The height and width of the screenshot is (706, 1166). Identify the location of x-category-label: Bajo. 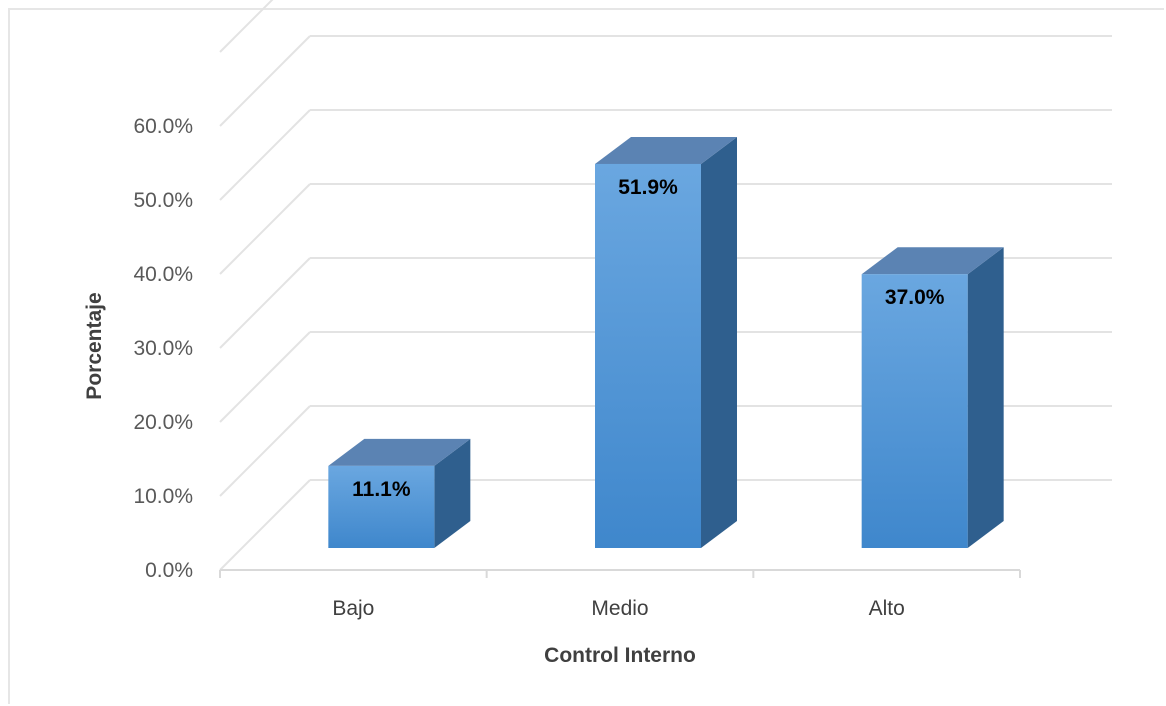
(353, 608).